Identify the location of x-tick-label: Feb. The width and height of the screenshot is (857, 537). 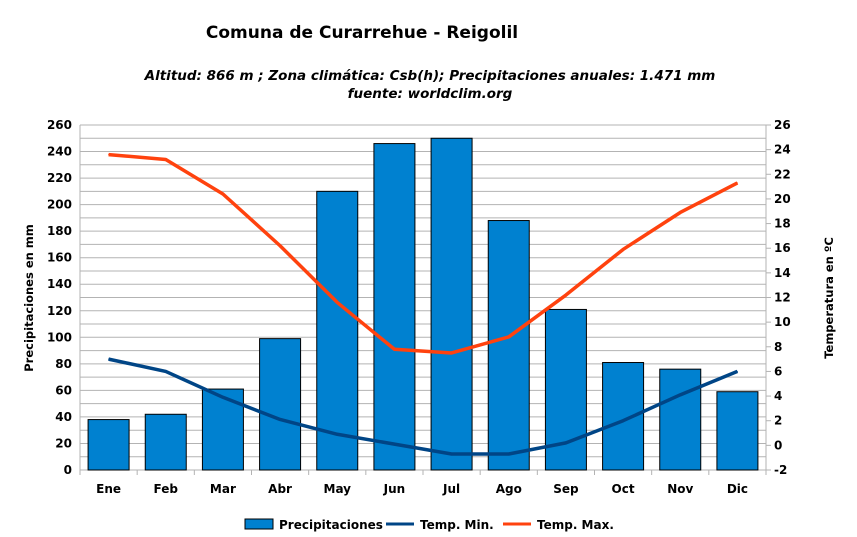
(166, 489).